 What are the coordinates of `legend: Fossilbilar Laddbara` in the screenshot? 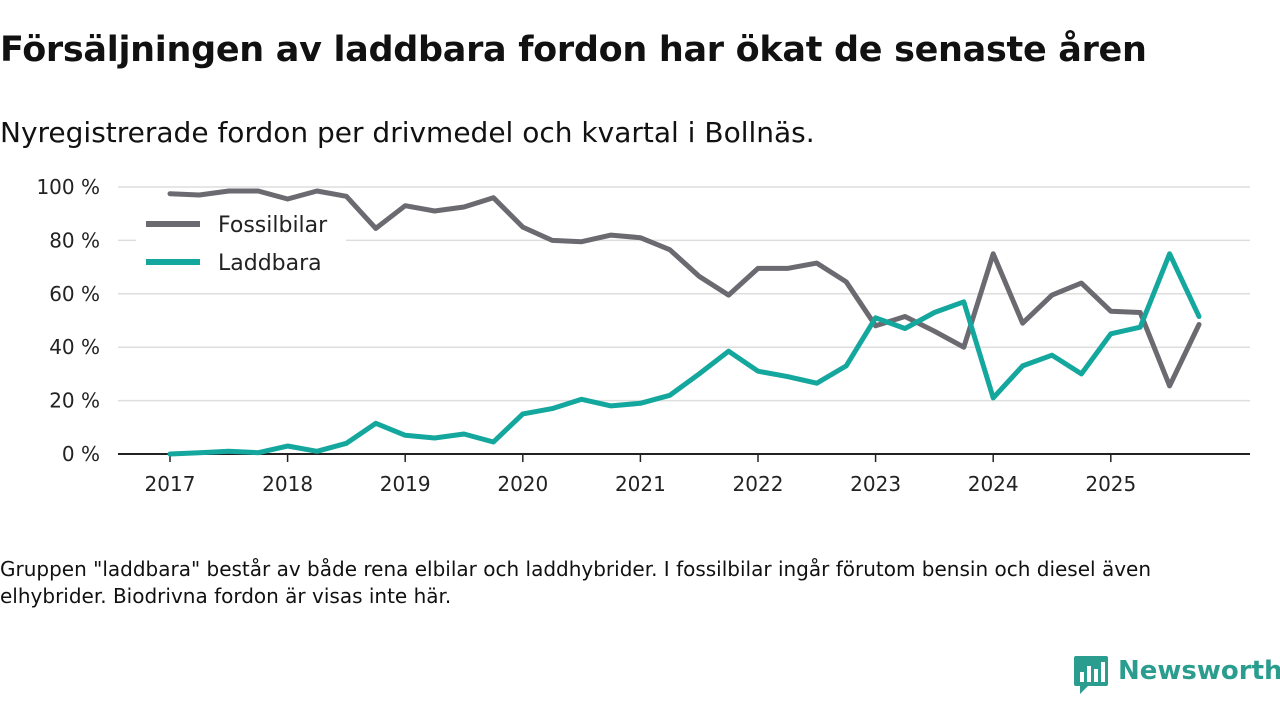 It's located at (241, 248).